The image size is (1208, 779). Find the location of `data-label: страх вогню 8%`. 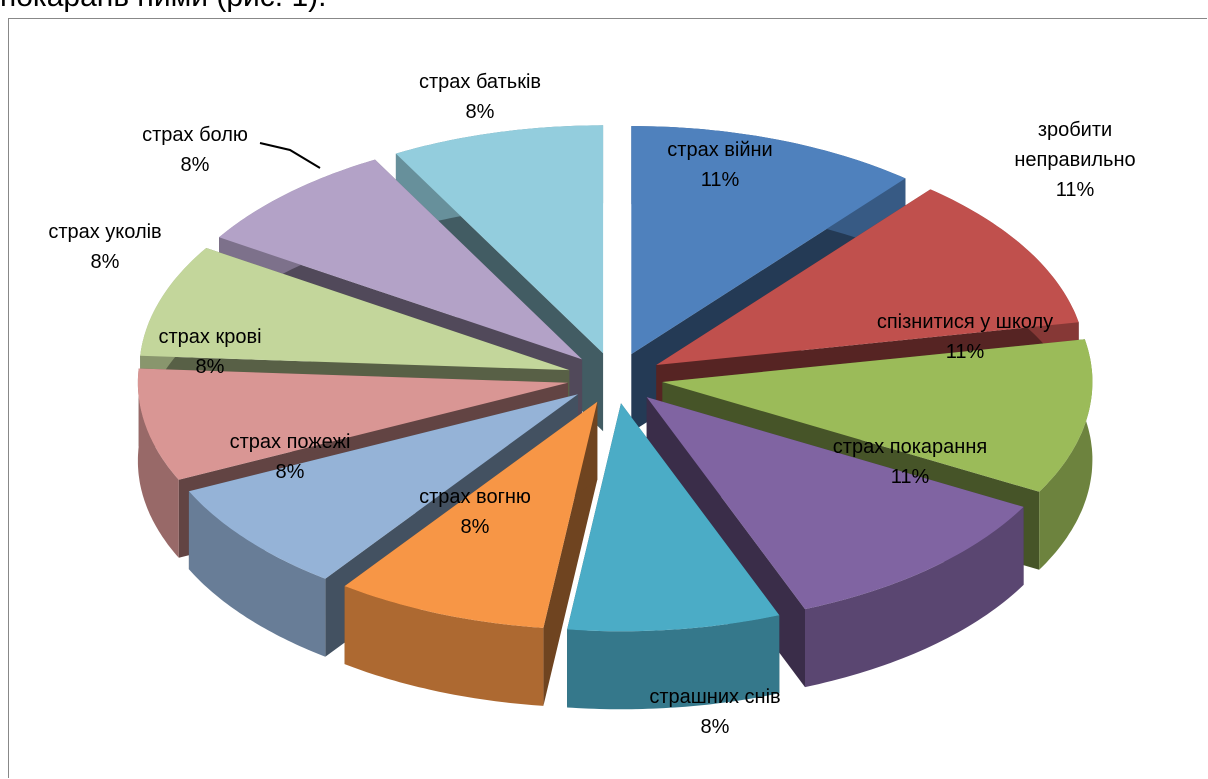

data-label: страх вогню 8% is located at coordinates (475, 512).